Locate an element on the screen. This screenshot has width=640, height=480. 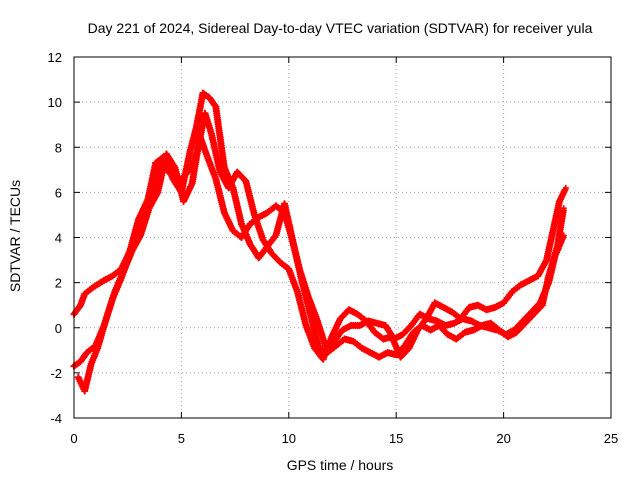
y-tick-label: 0 is located at coordinates (58, 328).